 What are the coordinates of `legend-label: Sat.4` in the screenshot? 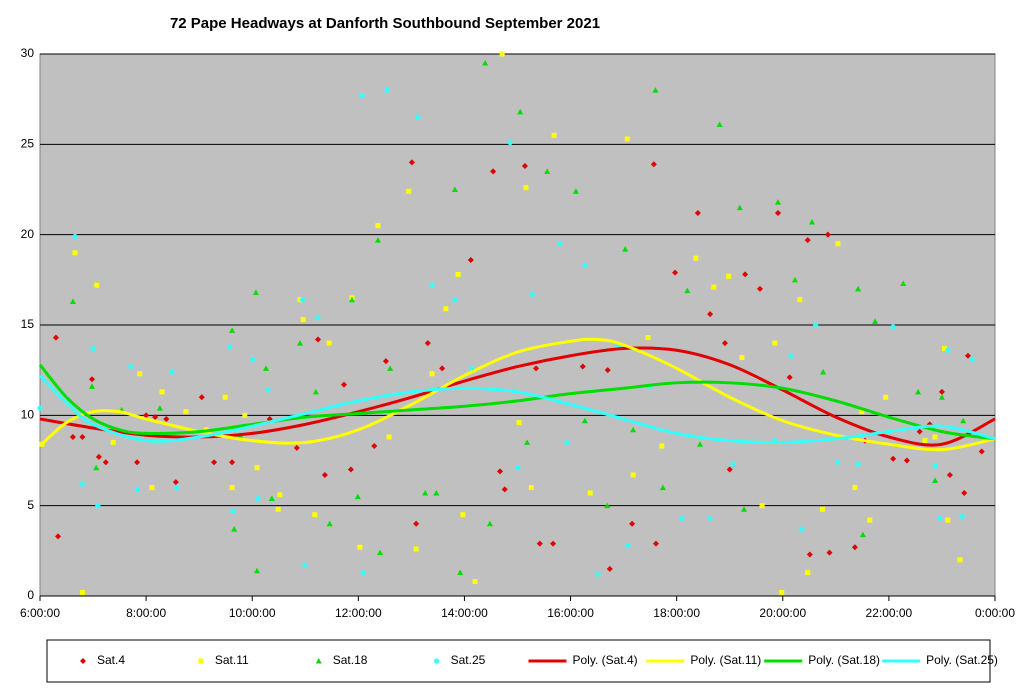 It's located at (111, 660).